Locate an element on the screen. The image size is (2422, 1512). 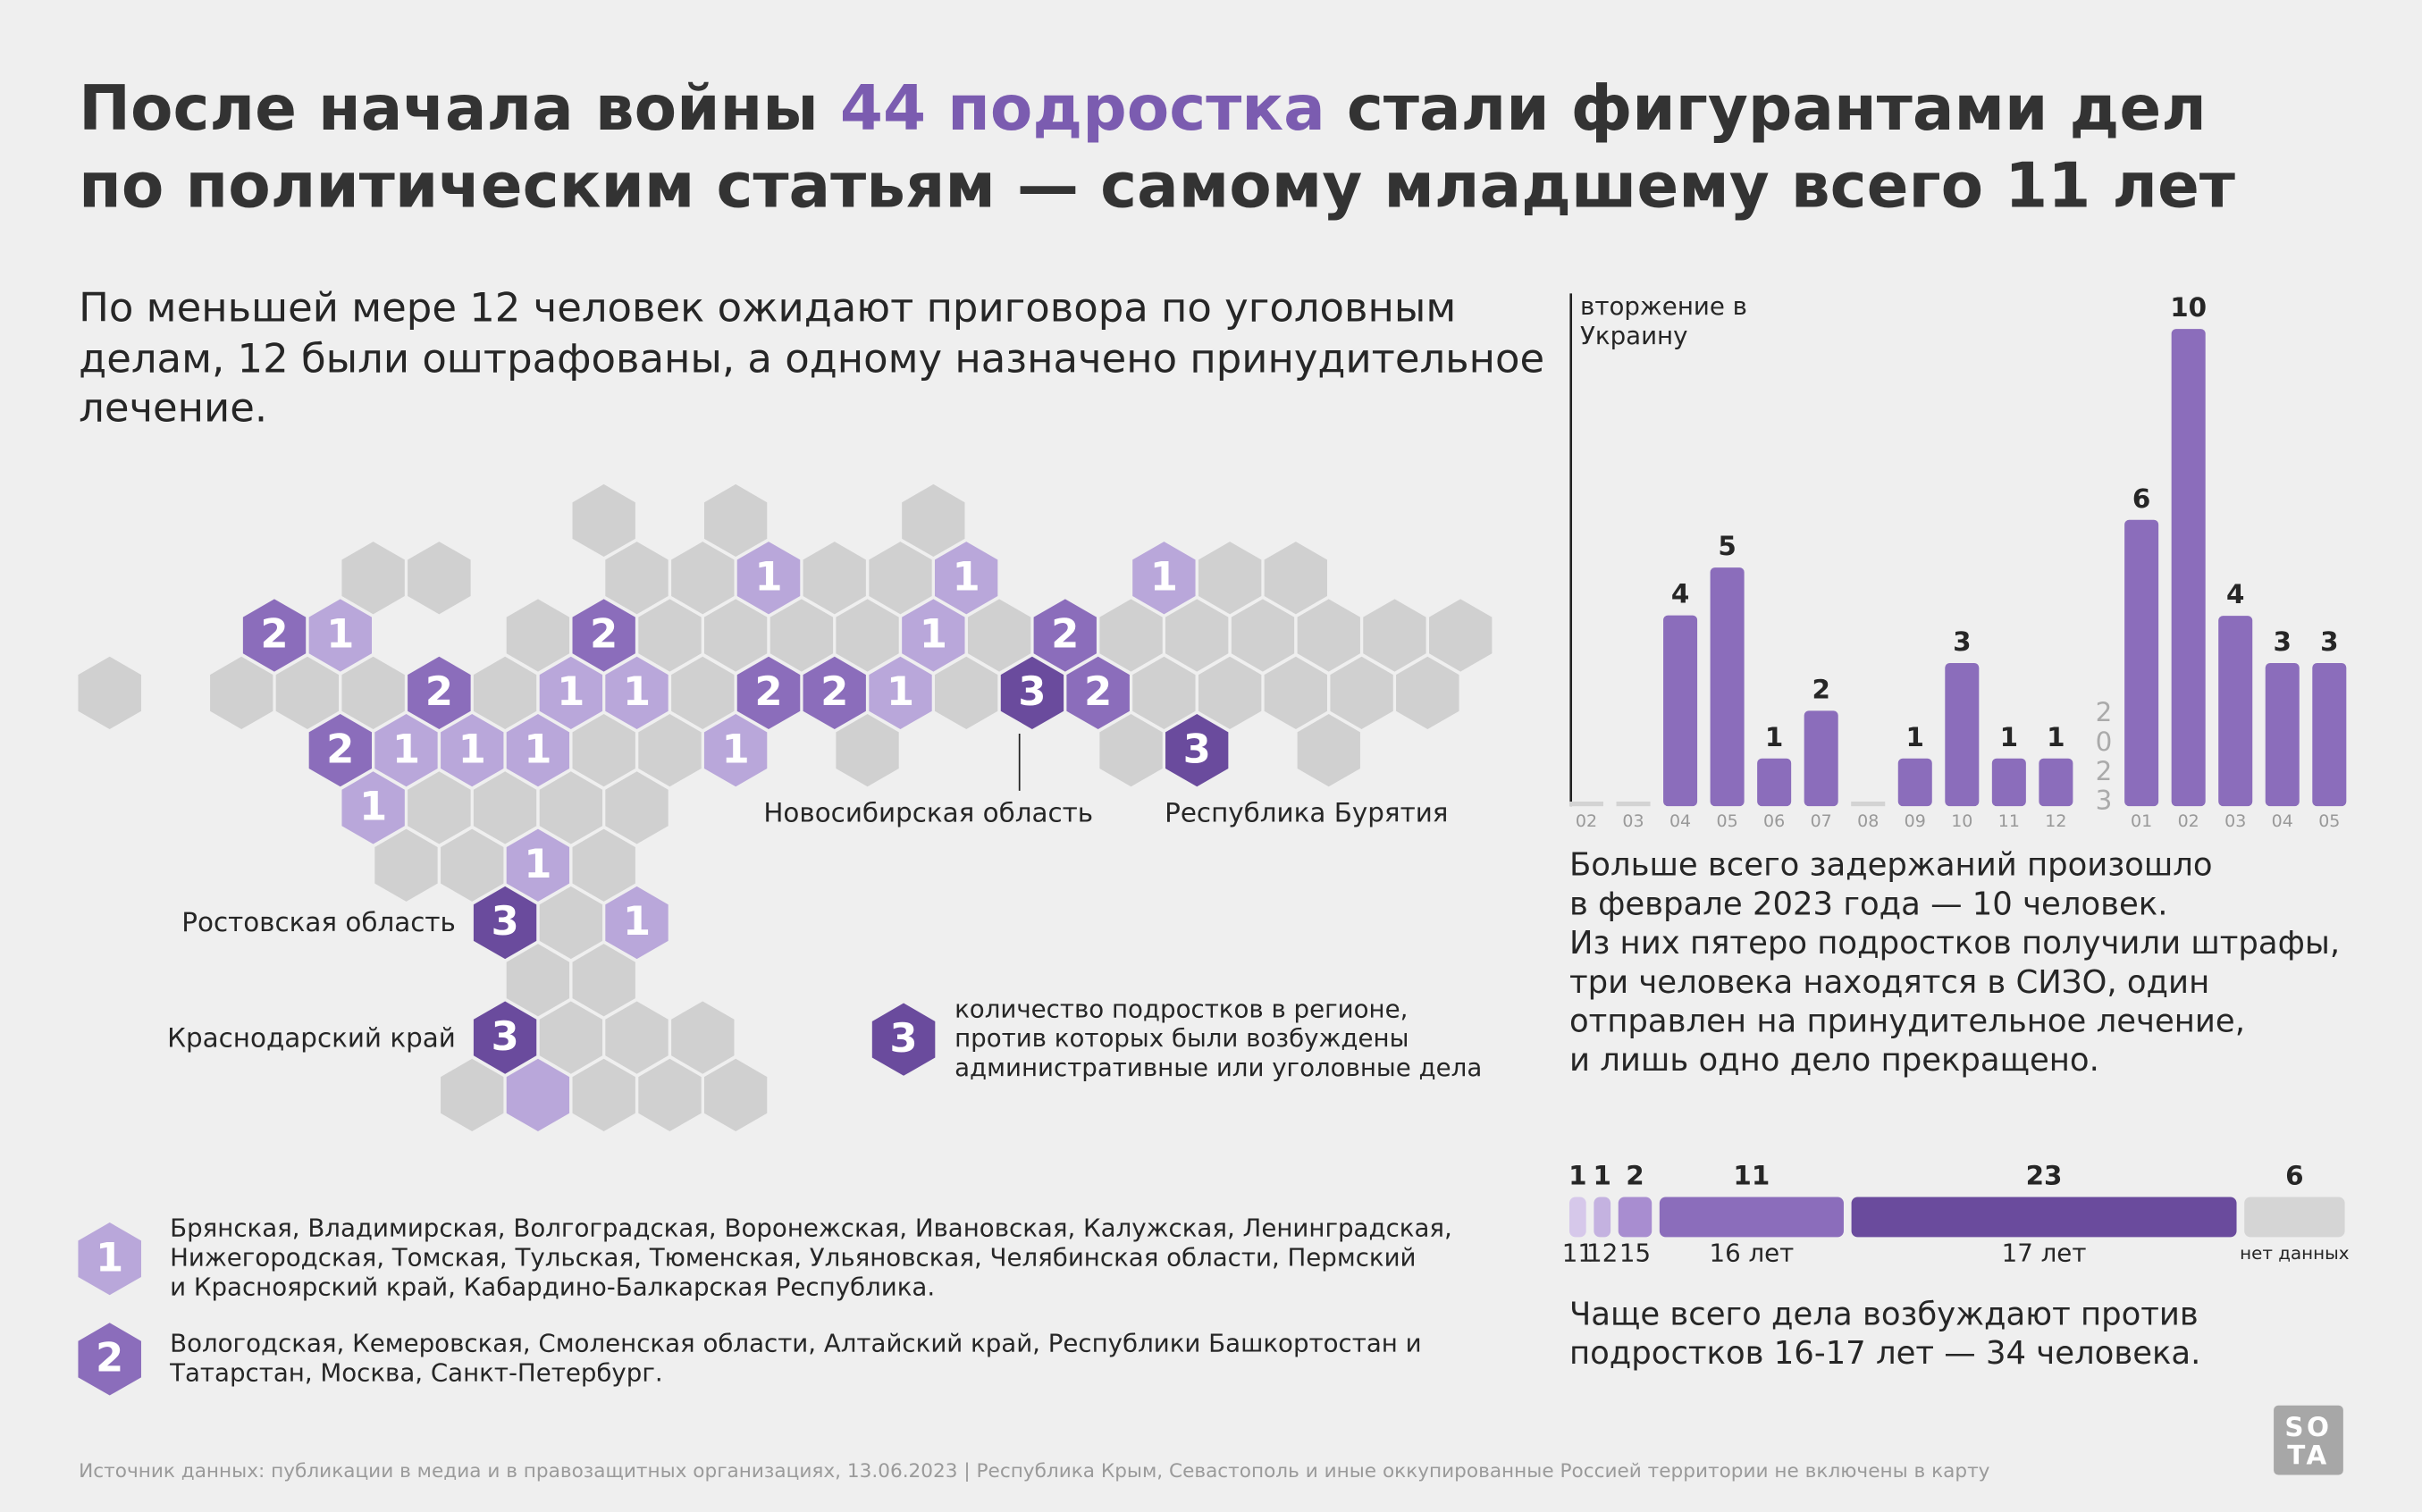
month-label: 05 is located at coordinates (1727, 821).